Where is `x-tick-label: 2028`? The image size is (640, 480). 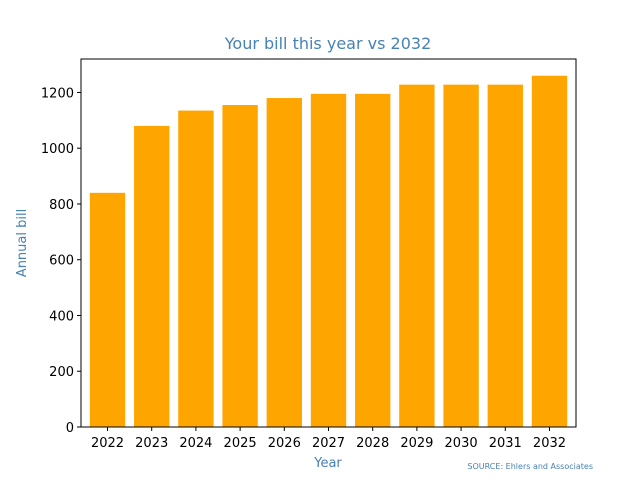
x-tick-label: 2028 is located at coordinates (372, 443).